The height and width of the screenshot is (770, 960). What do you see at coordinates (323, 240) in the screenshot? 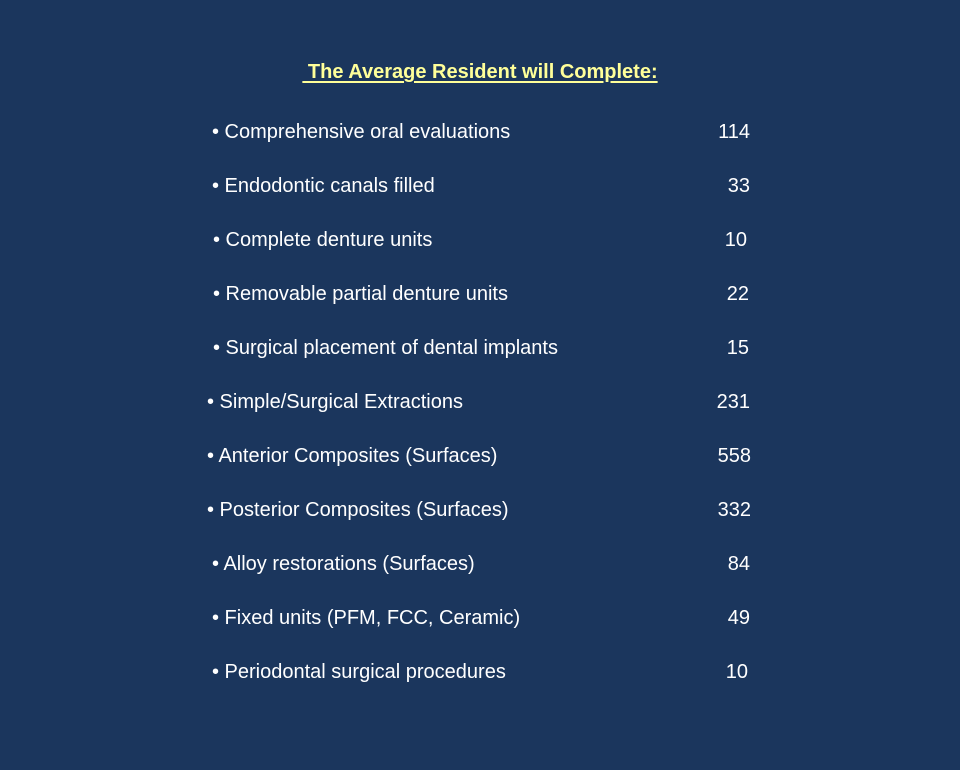
I see `item-label: • Complete denture units` at bounding box center [323, 240].